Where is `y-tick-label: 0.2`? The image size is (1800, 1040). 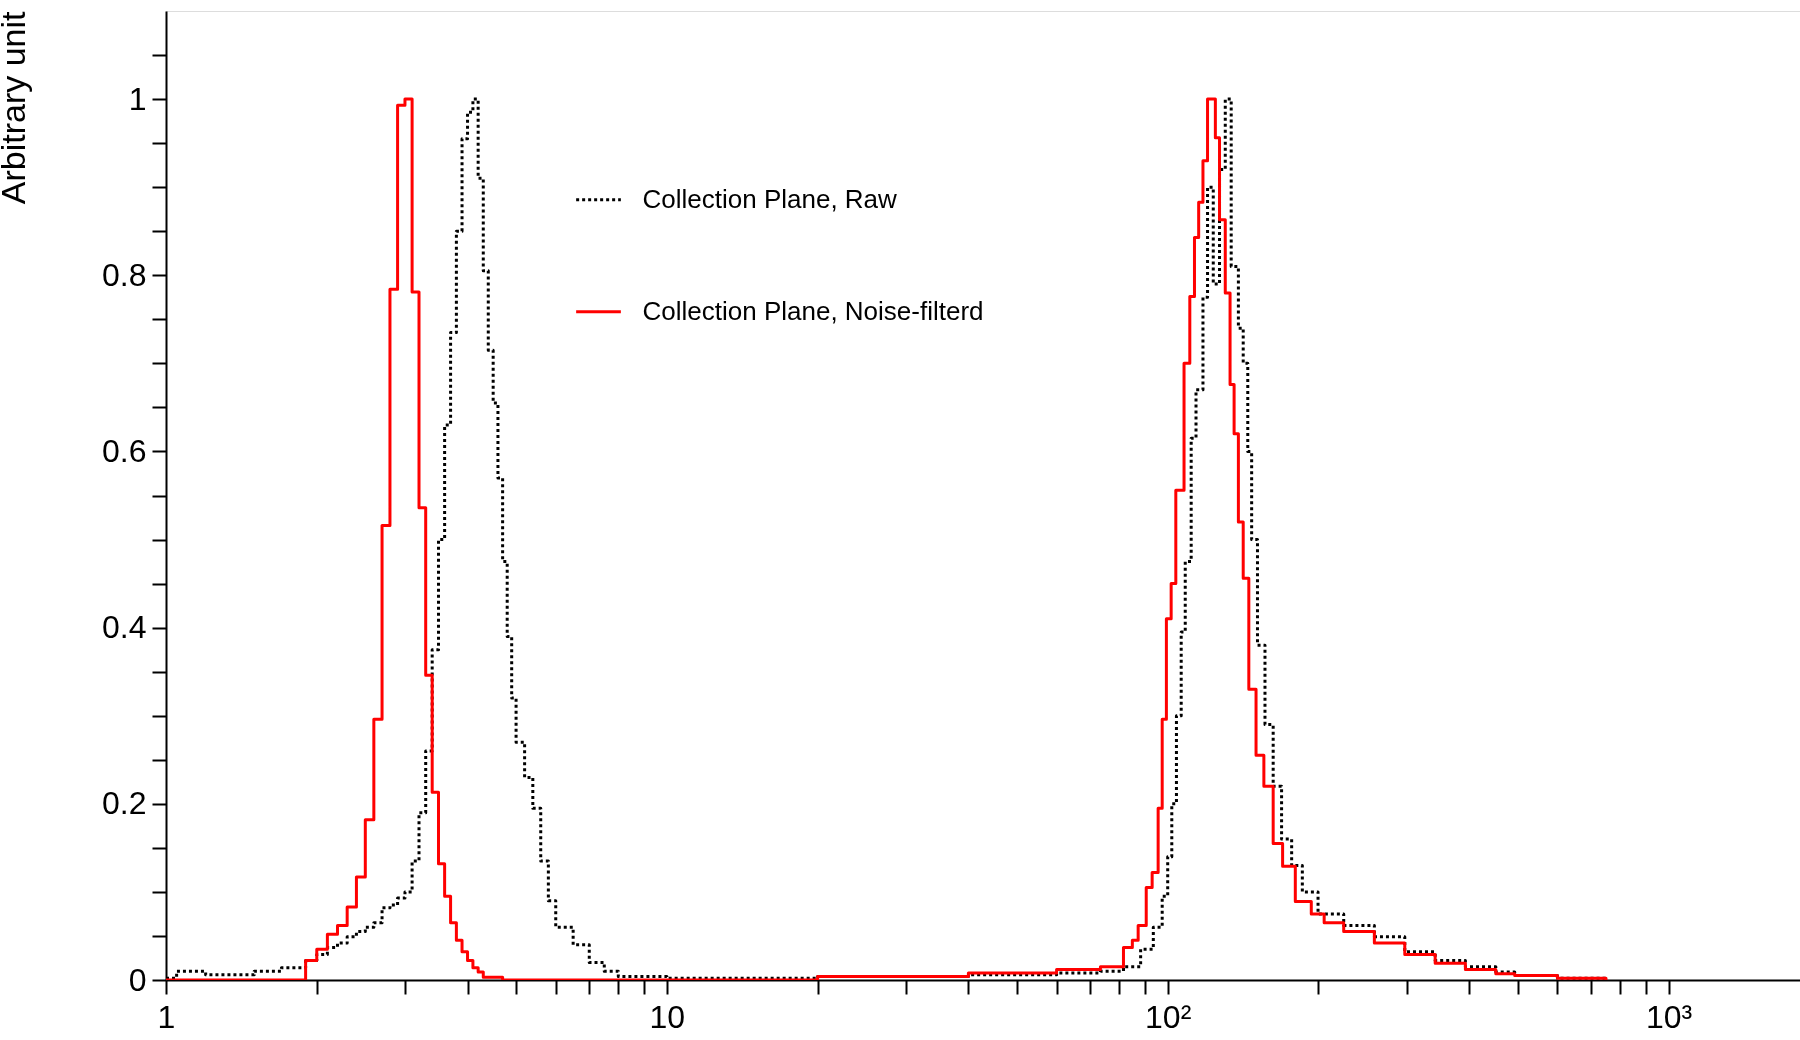
y-tick-label: 0.2 is located at coordinates (124, 803).